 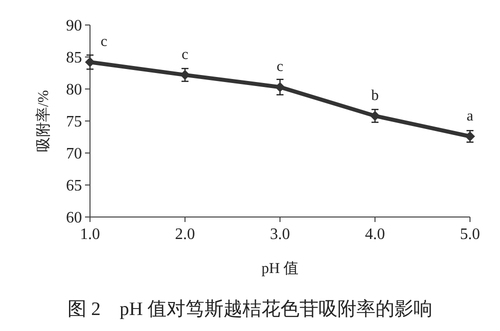 What do you see at coordinates (74, 154) in the screenshot?
I see `y-tick-label: 70` at bounding box center [74, 154].